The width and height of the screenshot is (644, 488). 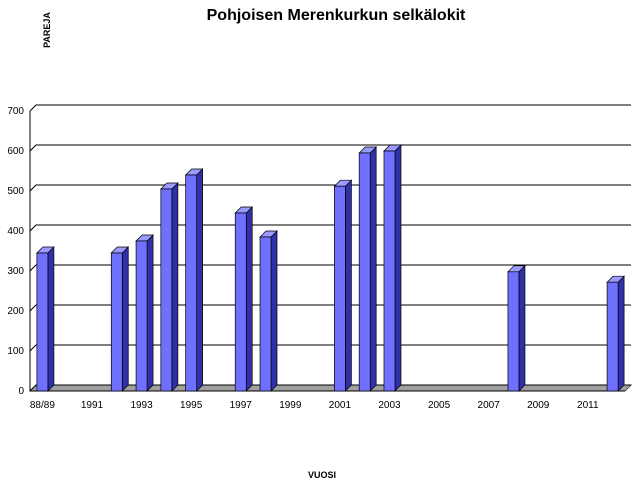 I want to click on y-tick-label: 500, so click(x=15, y=191).